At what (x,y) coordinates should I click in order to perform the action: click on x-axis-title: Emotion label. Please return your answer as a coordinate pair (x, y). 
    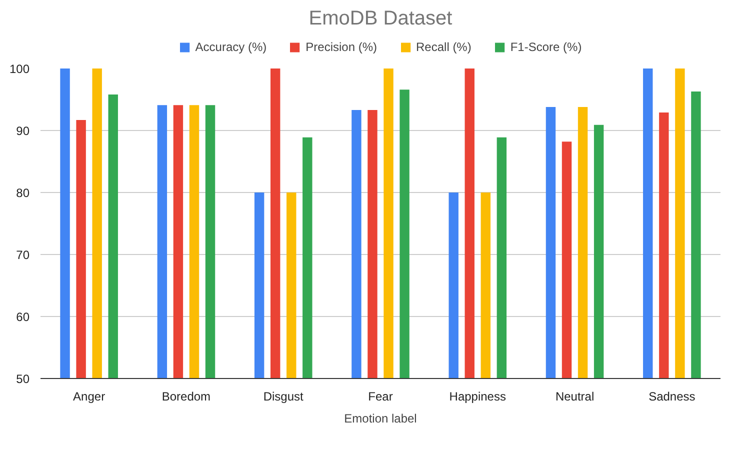
    Looking at the image, I should click on (380, 419).